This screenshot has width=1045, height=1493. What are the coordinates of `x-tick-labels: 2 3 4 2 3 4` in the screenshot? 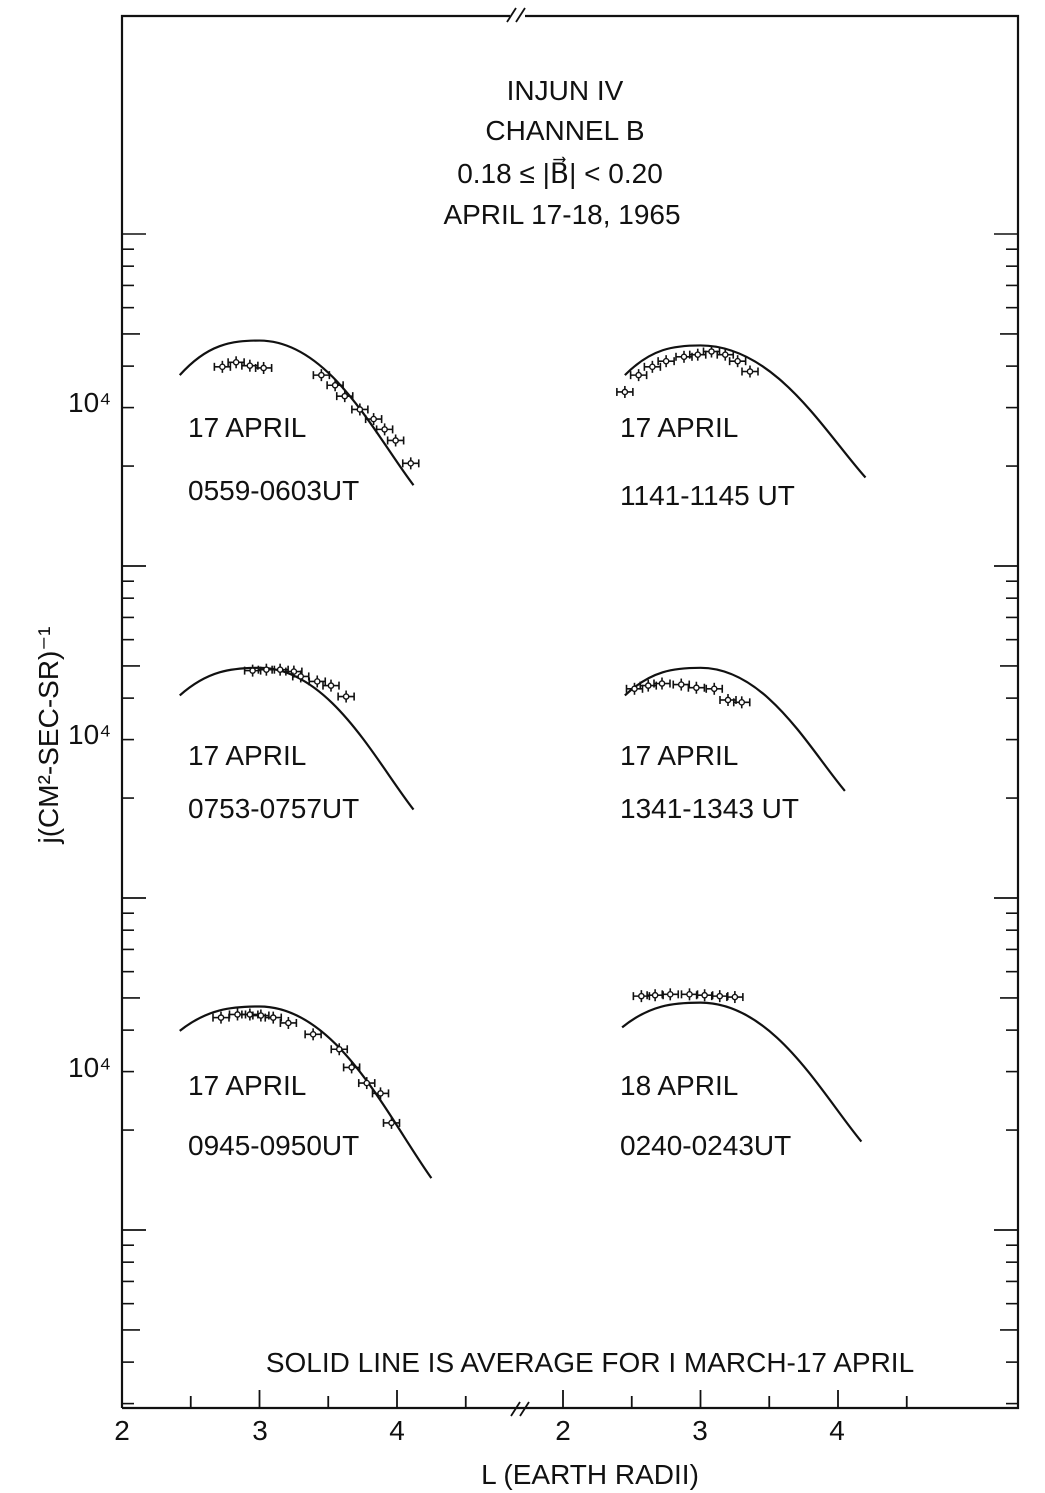 It's located at (479, 1430).